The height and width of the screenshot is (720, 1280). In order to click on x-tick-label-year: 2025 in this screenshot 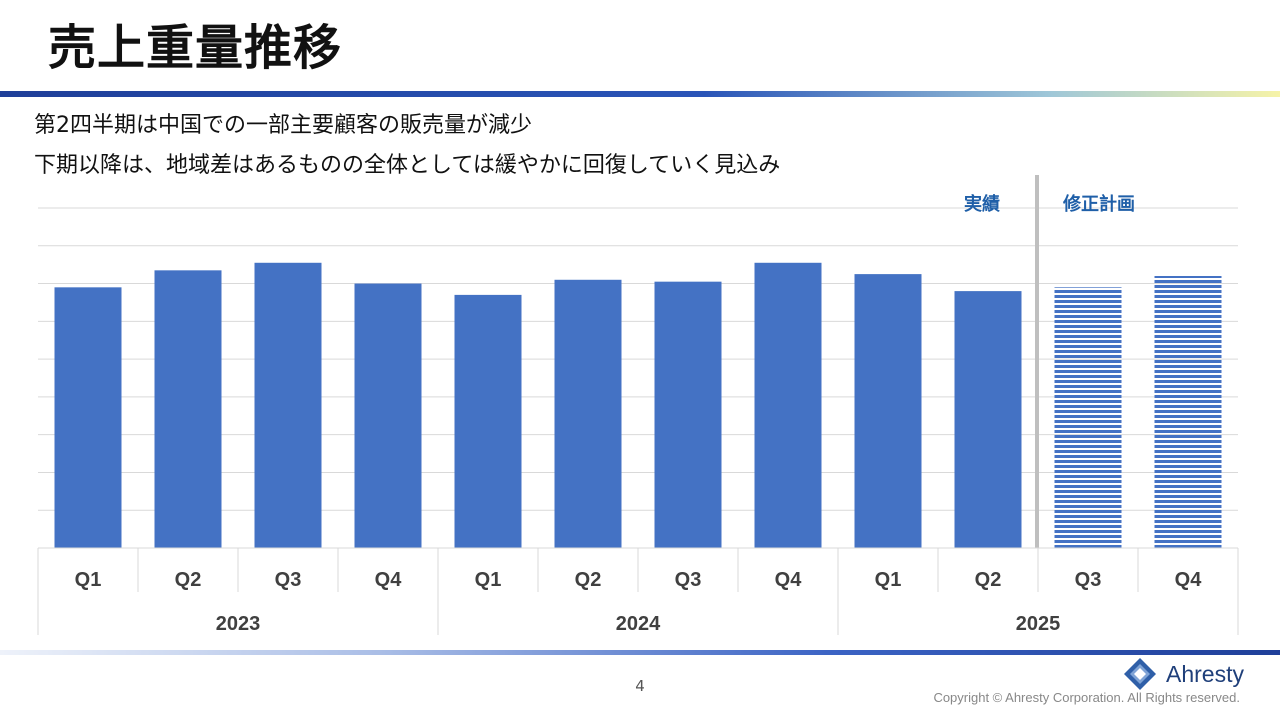, I will do `click(1038, 624)`.